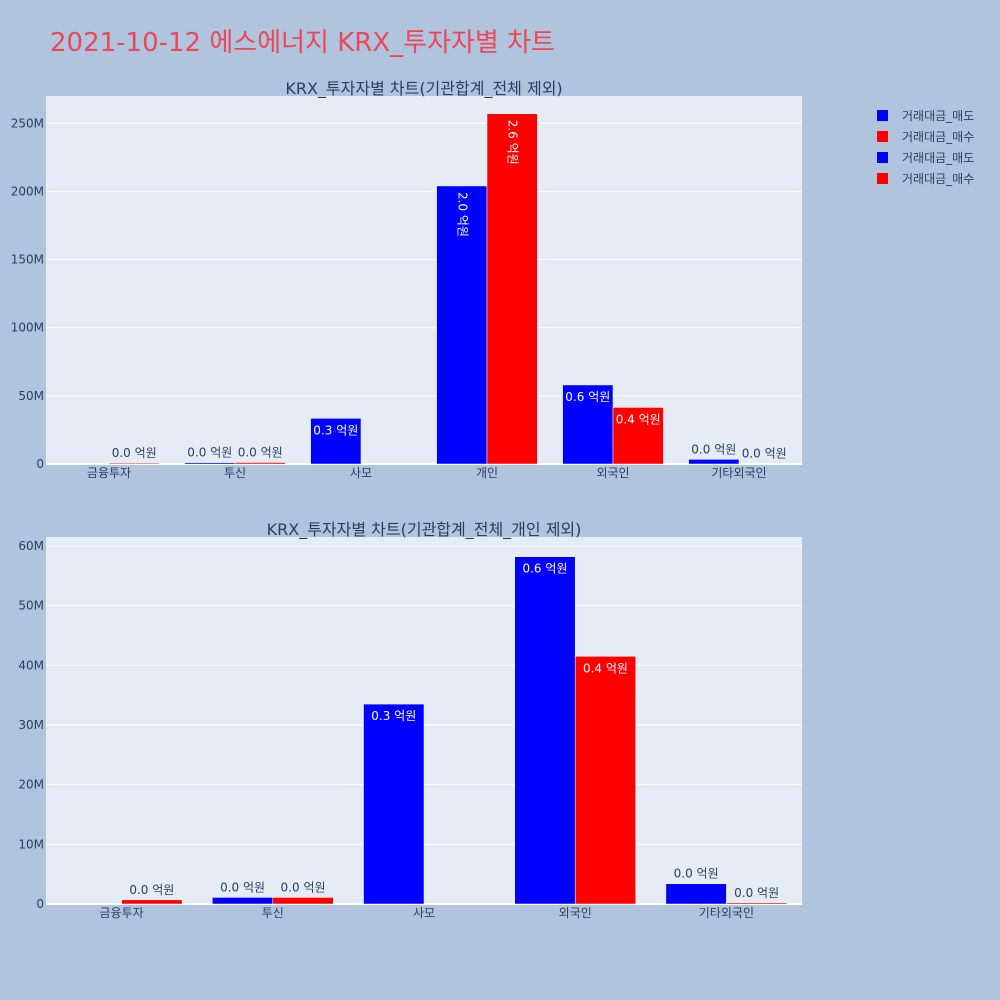 The height and width of the screenshot is (1000, 1000). I want to click on chart-title: KRX_투자자별 차트(기관합계_전체 제외), so click(423, 89).